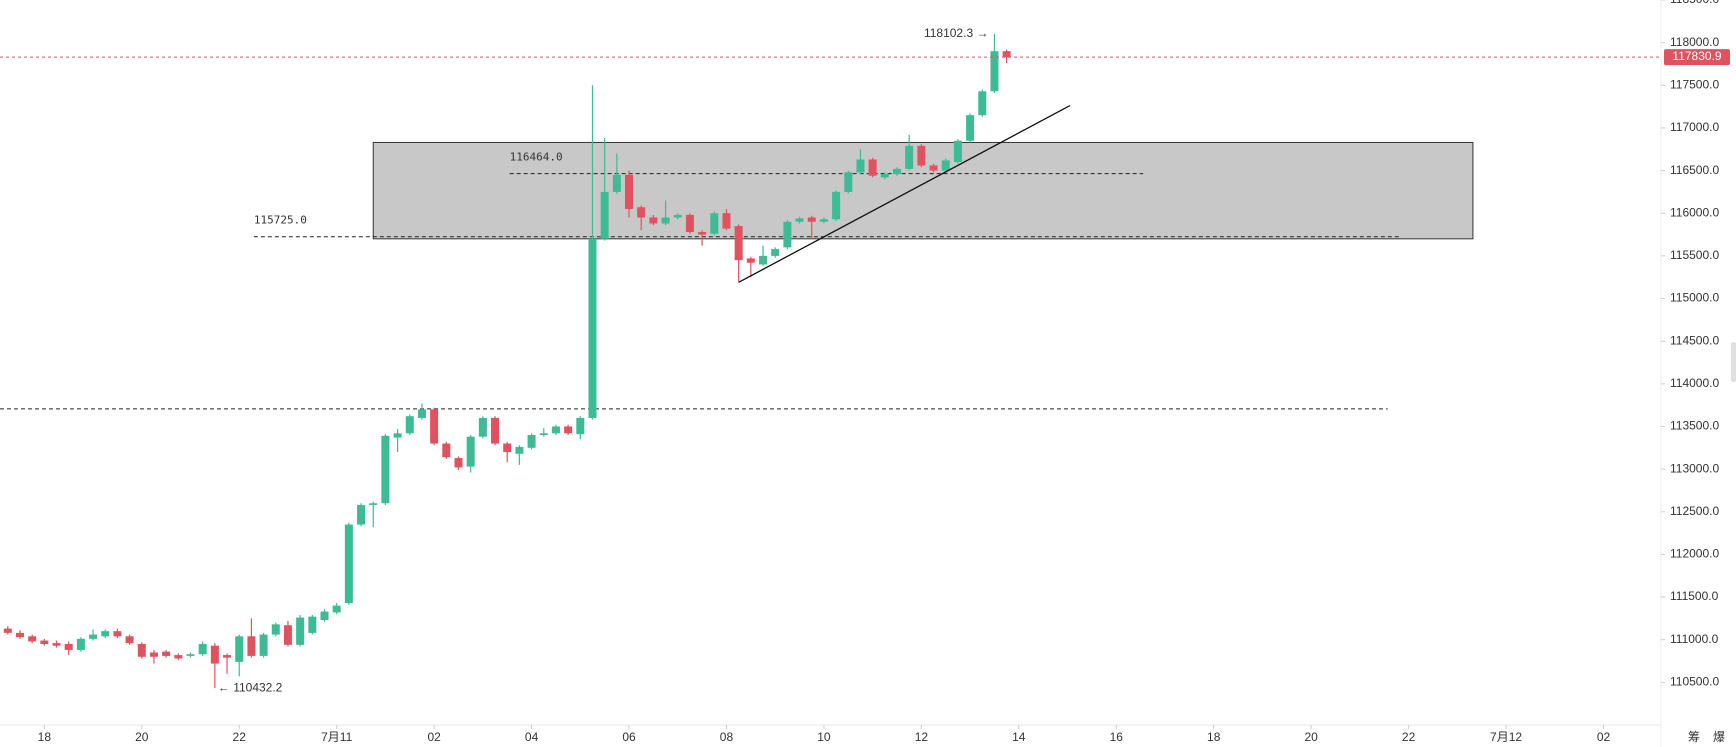 The height and width of the screenshot is (747, 1736). Describe the element at coordinates (1694, 426) in the screenshot. I see `y-tick-label: 113500.0` at that location.